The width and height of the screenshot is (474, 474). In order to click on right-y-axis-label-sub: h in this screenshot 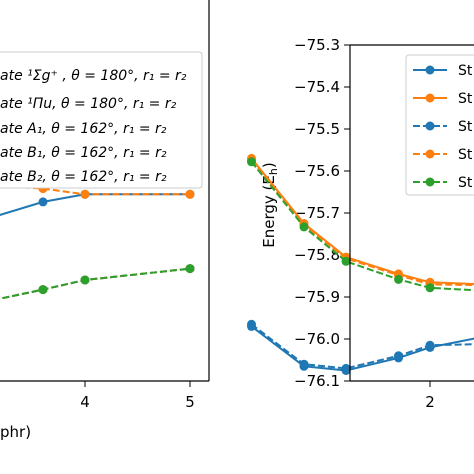, I will do `click(273, 171)`.